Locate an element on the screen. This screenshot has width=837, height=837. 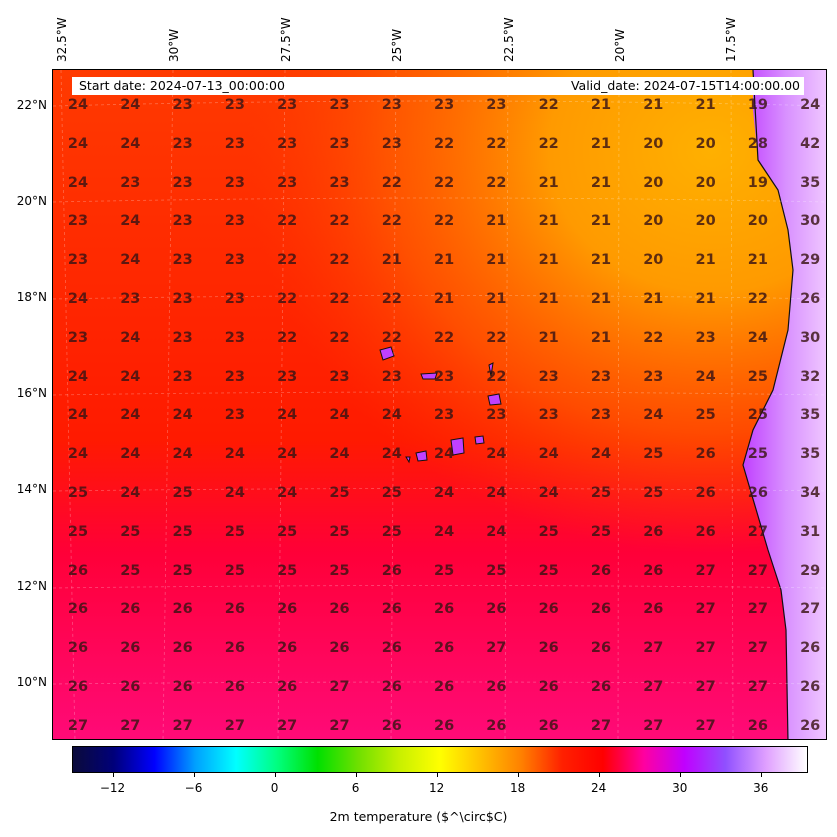
latitude-label: 16°N is located at coordinates (31, 393).